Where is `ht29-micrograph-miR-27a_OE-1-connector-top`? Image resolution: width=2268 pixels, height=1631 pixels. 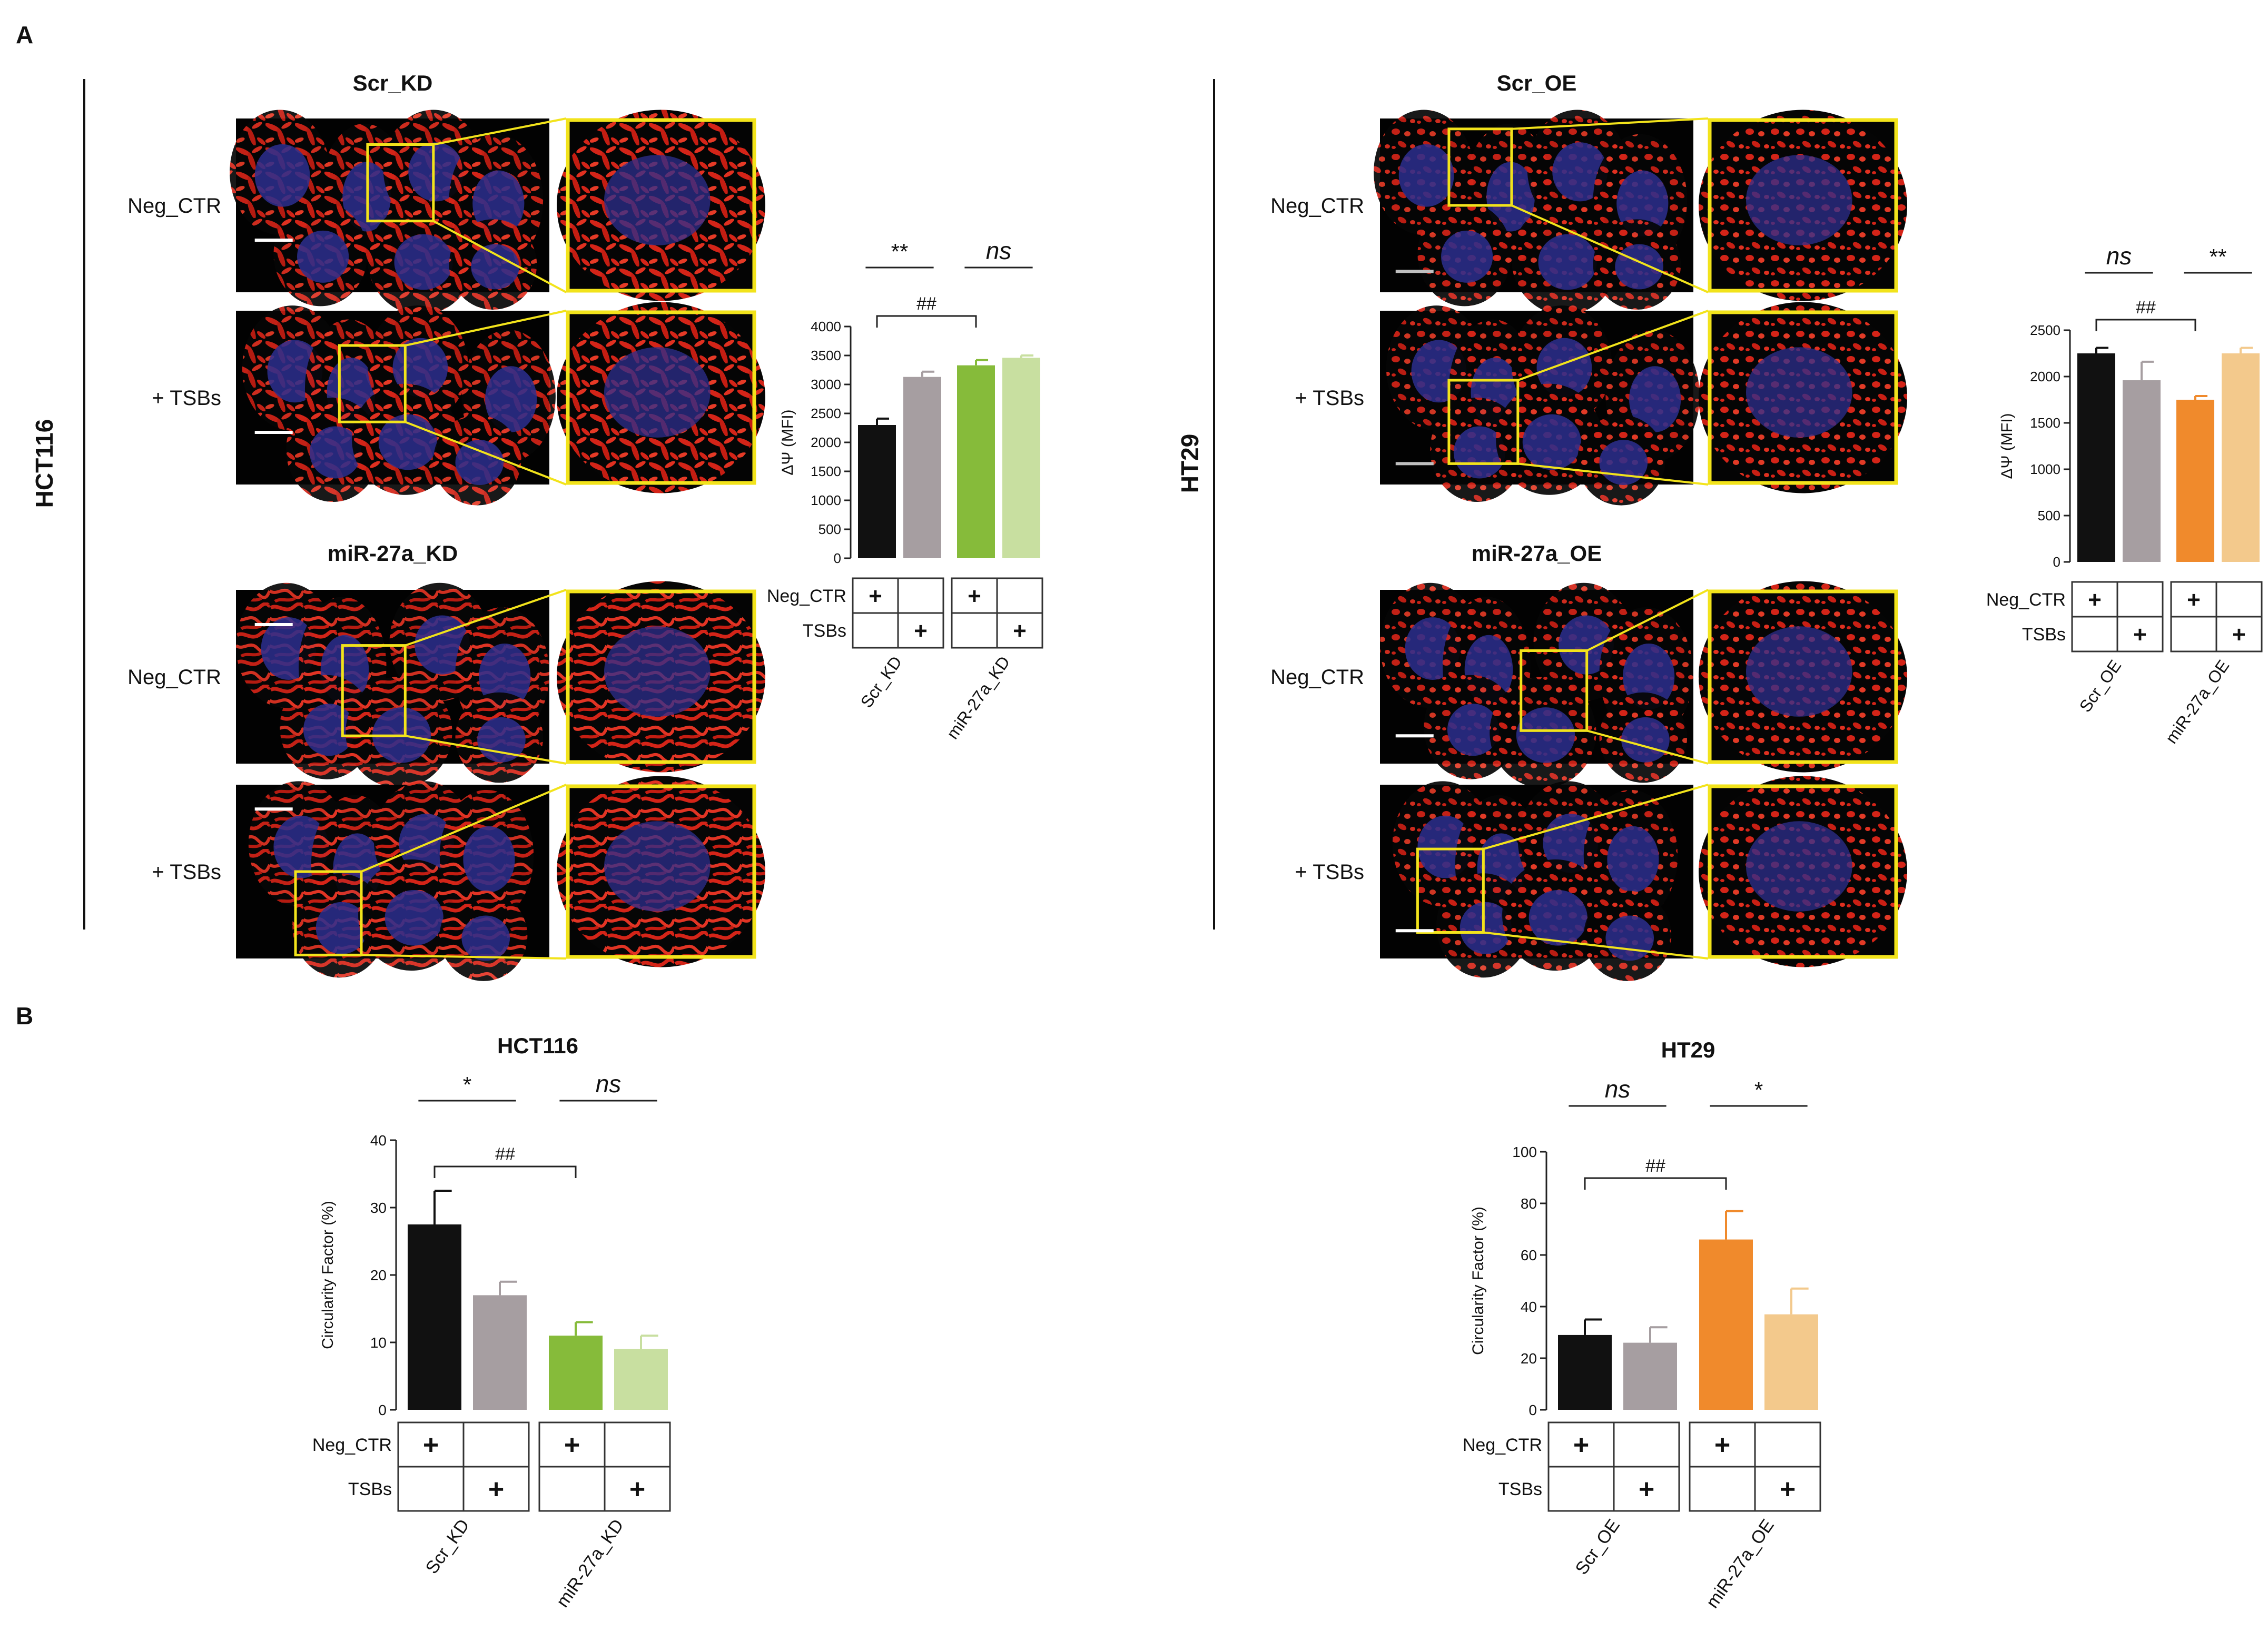 ht29-micrograph-miR-27a_OE-1-connector-top is located at coordinates (1596, 817).